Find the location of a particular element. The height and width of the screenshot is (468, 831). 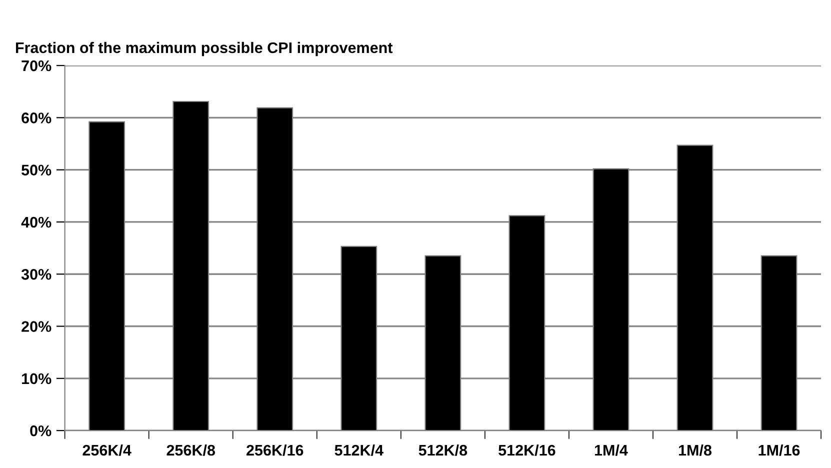

chart-title: Fraction of the maximum possible CPI improvement is located at coordinates (204, 49).